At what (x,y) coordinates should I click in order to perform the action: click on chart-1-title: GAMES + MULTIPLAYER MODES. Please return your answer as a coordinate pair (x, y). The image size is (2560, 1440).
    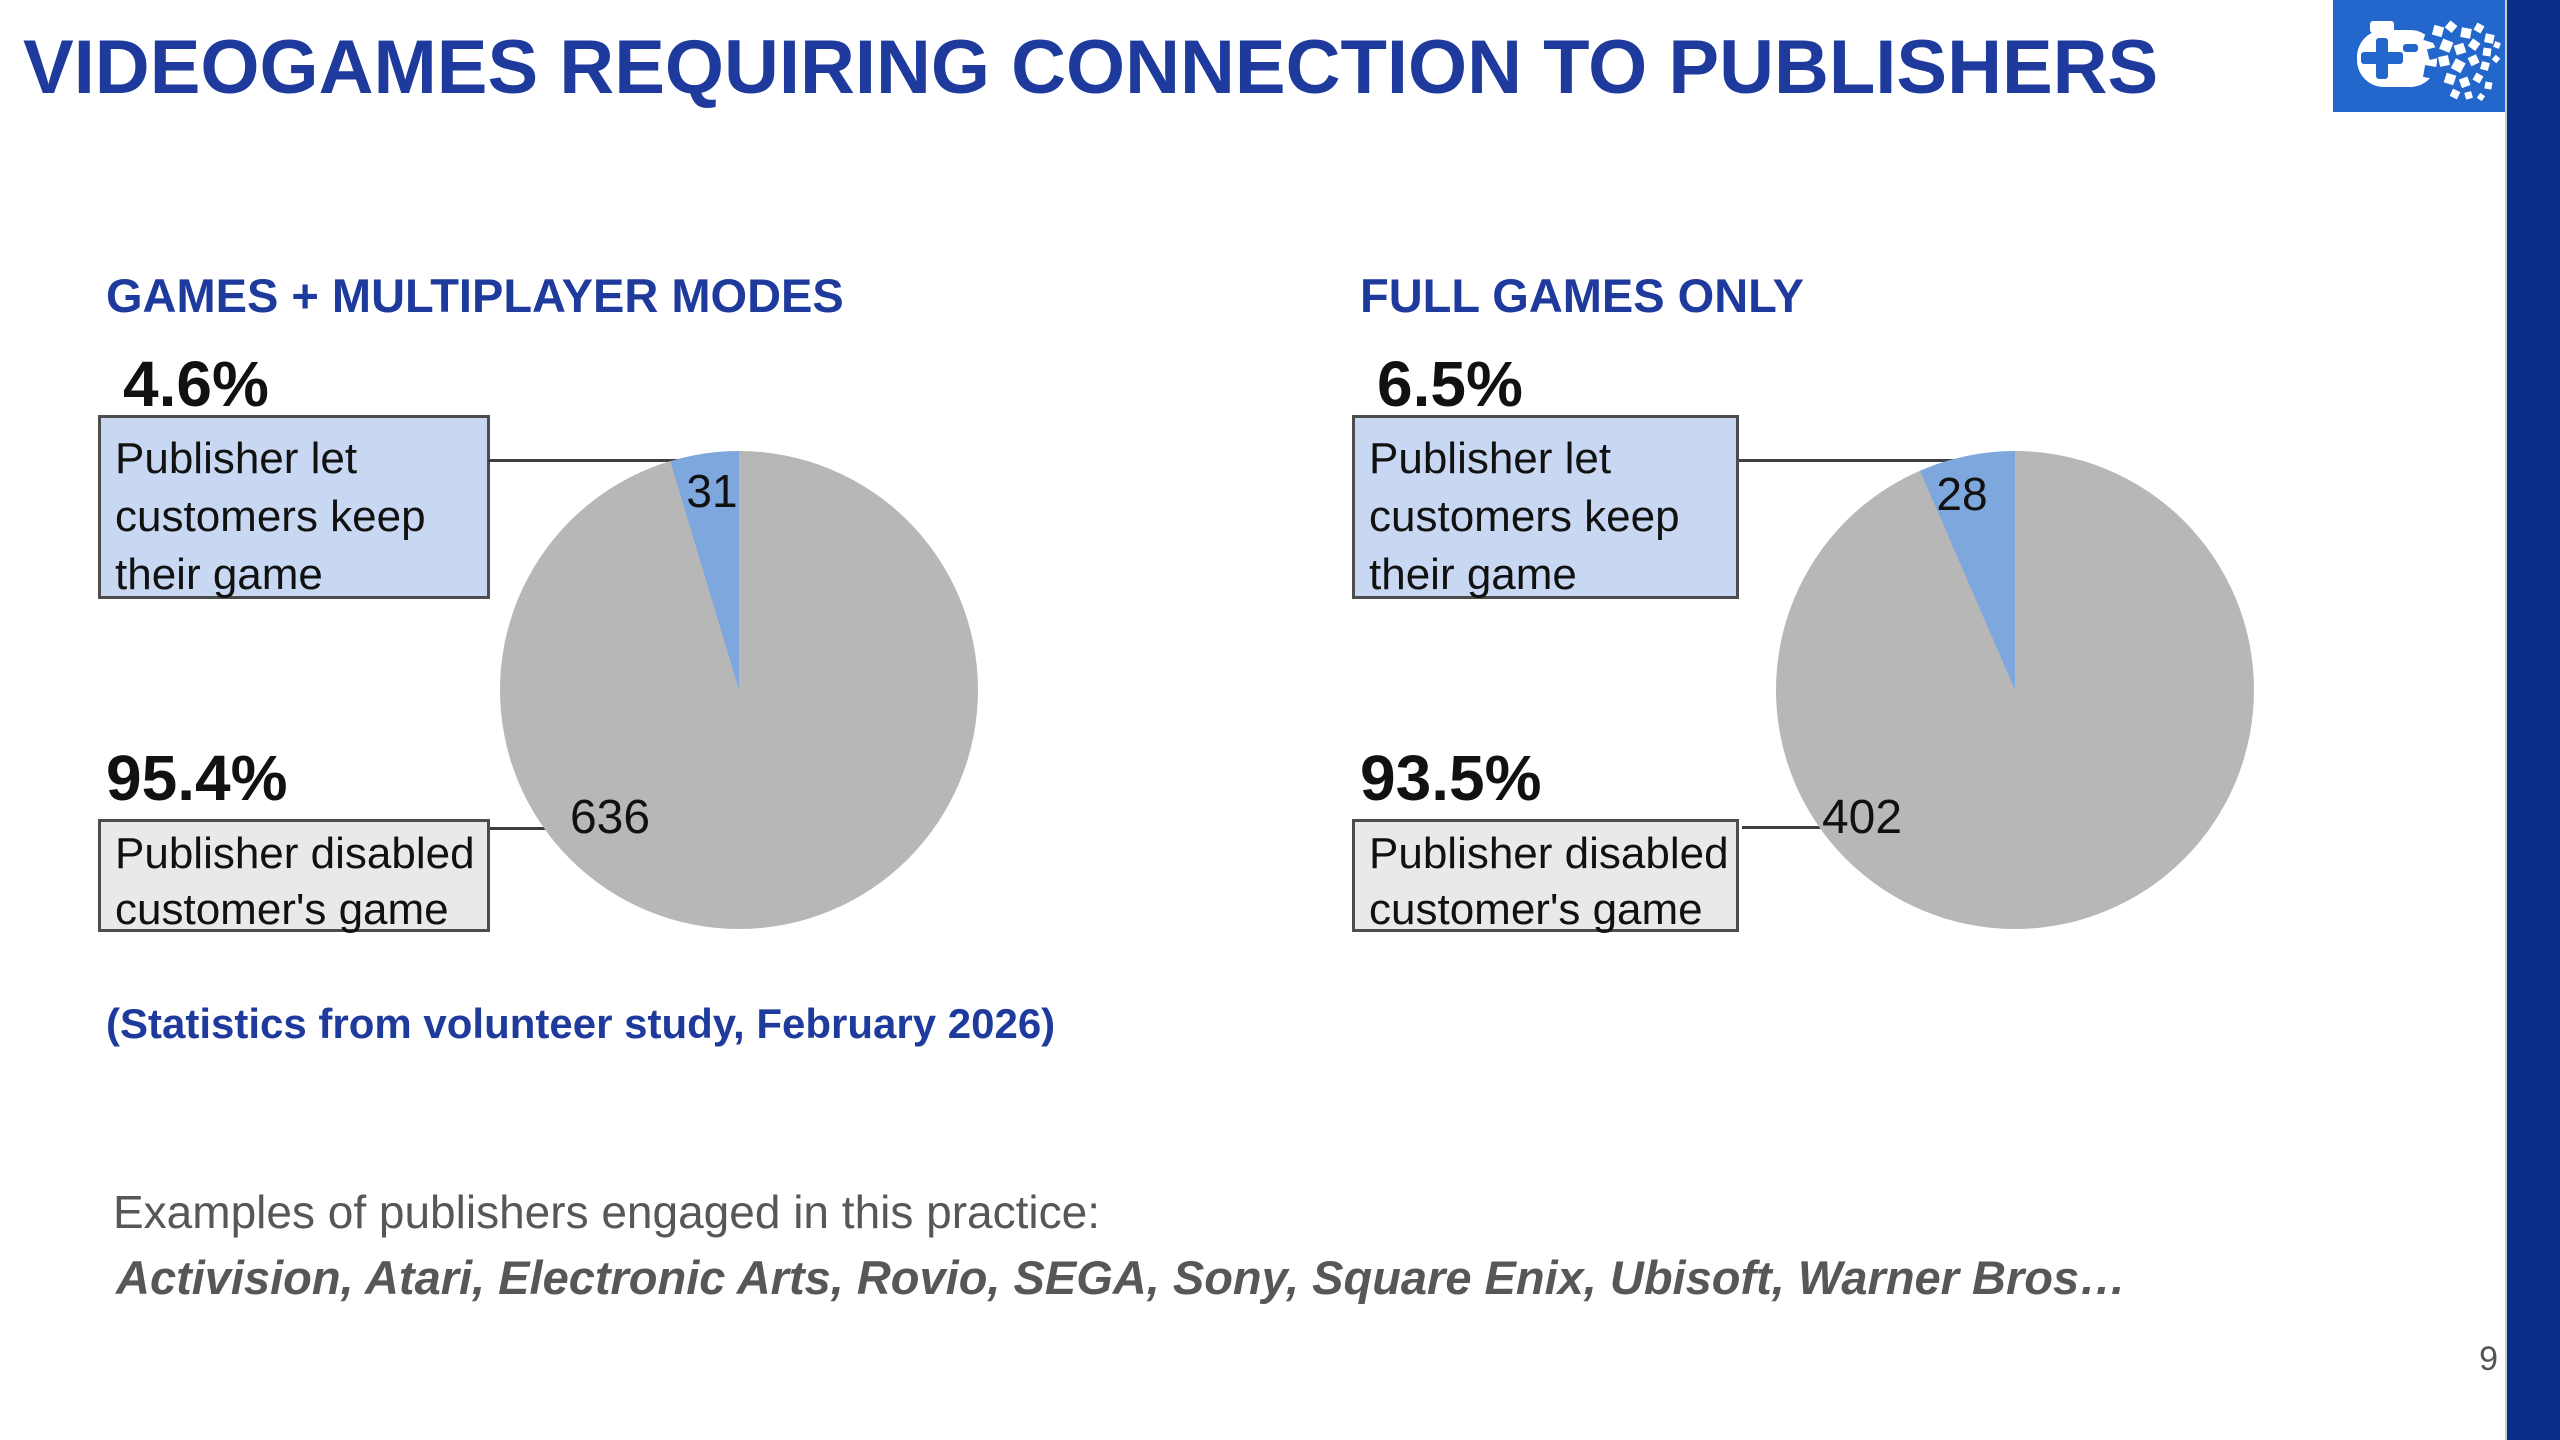
    Looking at the image, I should click on (475, 295).